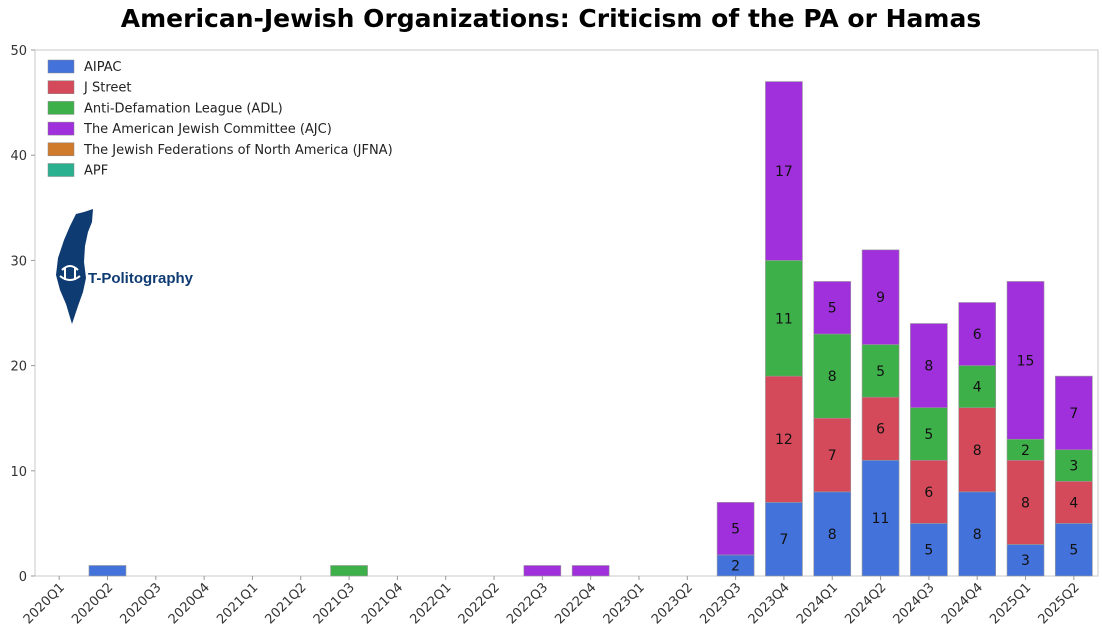  Describe the element at coordinates (1010, 603) in the screenshot. I see `x-tick-label: 2025Q1` at that location.